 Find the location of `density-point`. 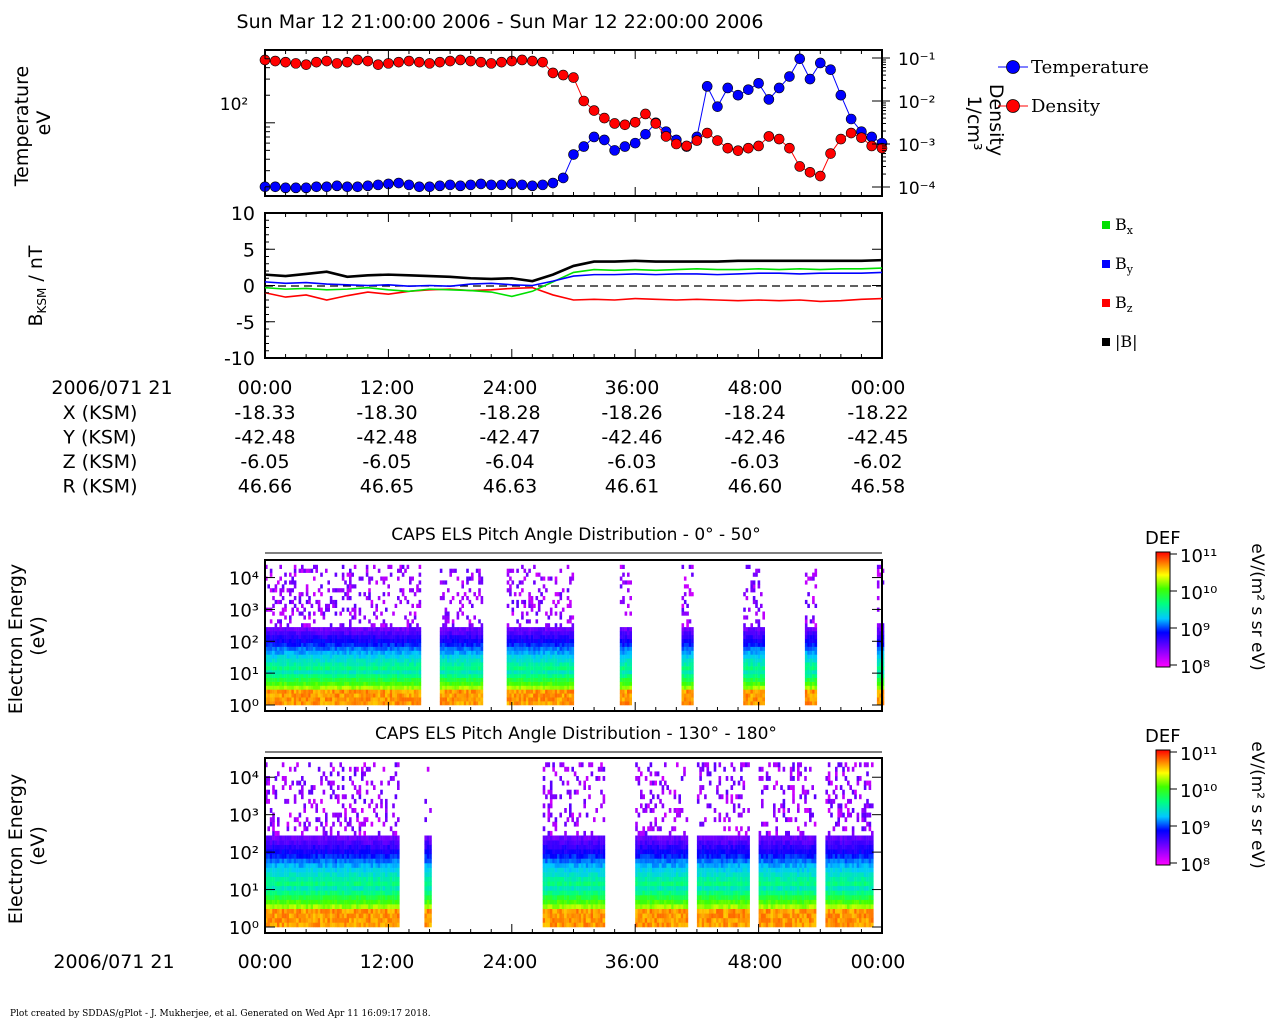

density-point is located at coordinates (327, 61).